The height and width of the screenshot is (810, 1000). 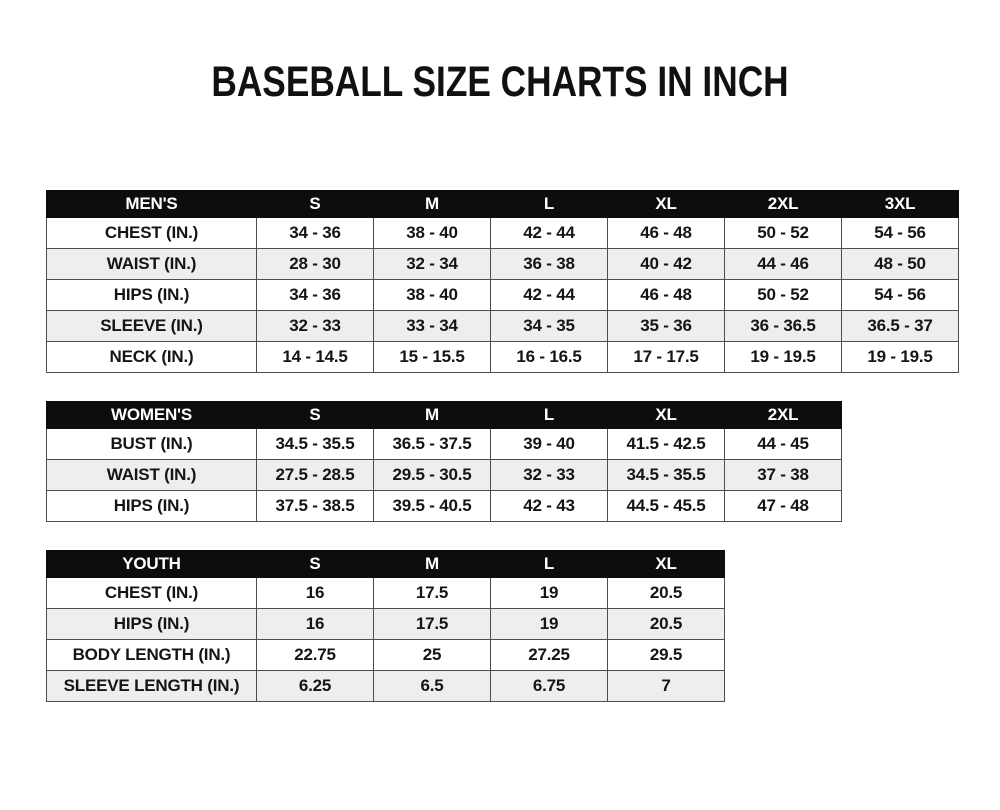 I want to click on size-value-cell: 48 - 50, so click(x=900, y=264).